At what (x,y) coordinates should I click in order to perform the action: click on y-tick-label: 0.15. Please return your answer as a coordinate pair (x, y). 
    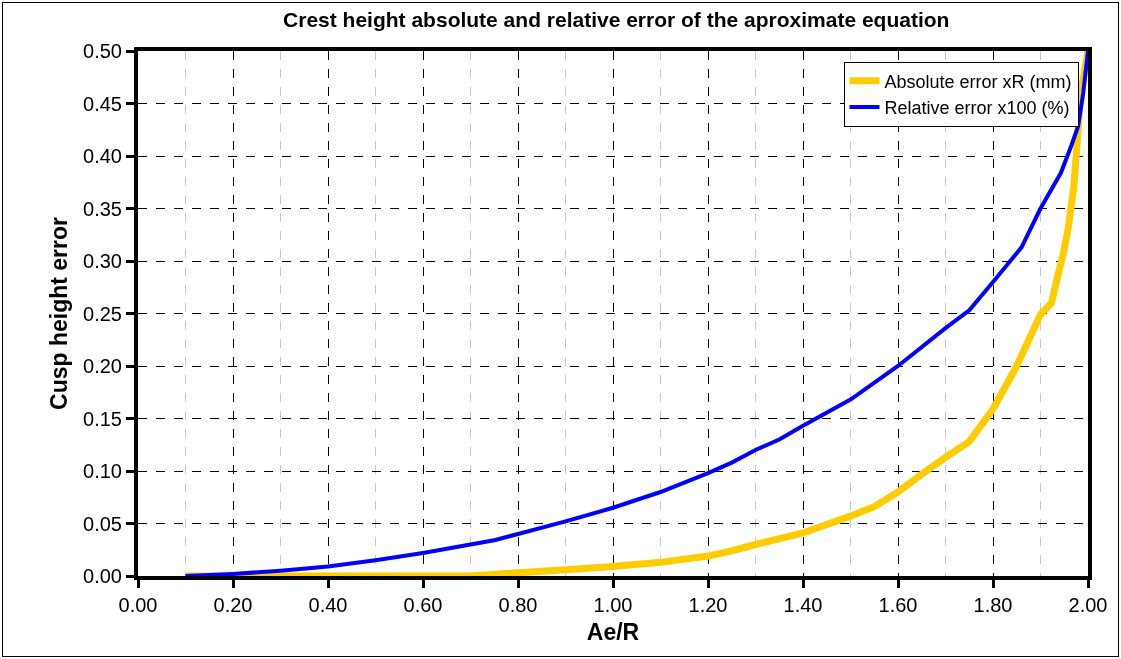
    Looking at the image, I should click on (102, 418).